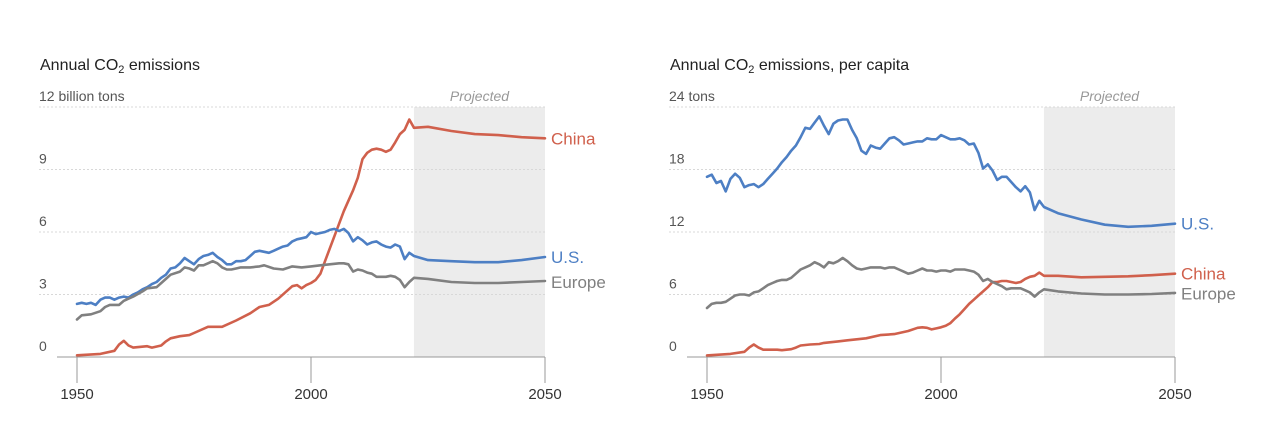  What do you see at coordinates (120, 66) in the screenshot?
I see `chart-title: Annual CO2 emissions` at bounding box center [120, 66].